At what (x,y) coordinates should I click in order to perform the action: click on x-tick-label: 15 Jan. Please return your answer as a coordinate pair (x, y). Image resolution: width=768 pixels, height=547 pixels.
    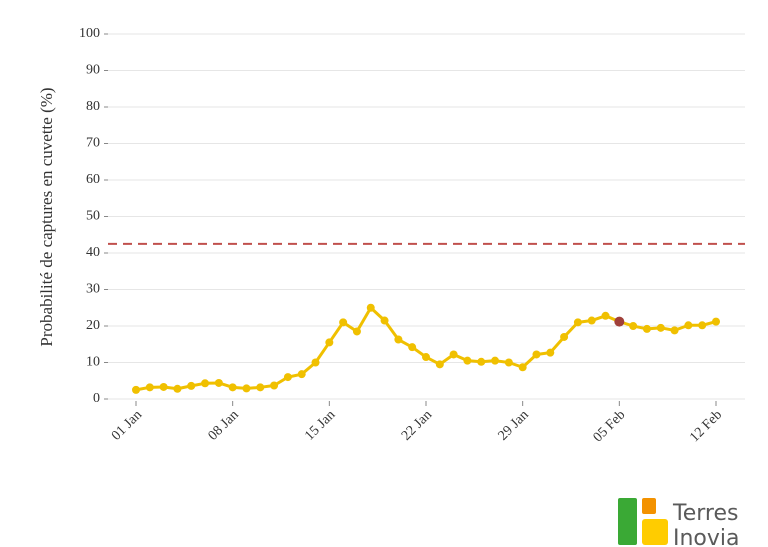
    Looking at the image, I should click on (320, 425).